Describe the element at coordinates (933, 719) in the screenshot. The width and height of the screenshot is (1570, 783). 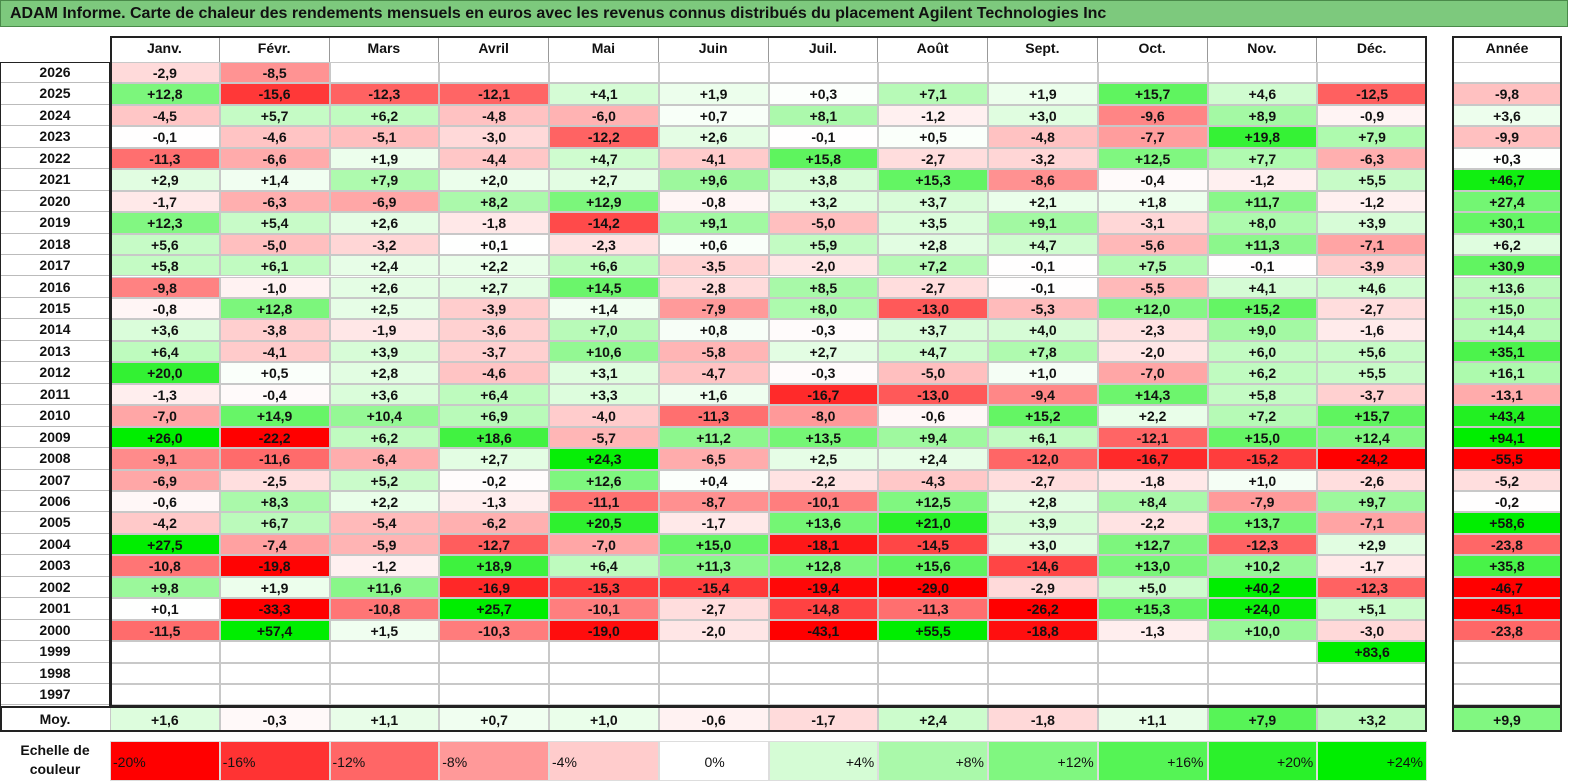
I see `average-cell: +2,4` at that location.